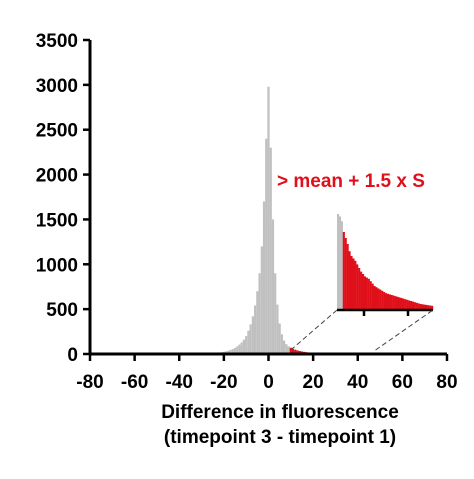 The width and height of the screenshot is (474, 479). I want to click on x-axis-label-line2: (timepoint 3 - timepoint 1), so click(280, 437).